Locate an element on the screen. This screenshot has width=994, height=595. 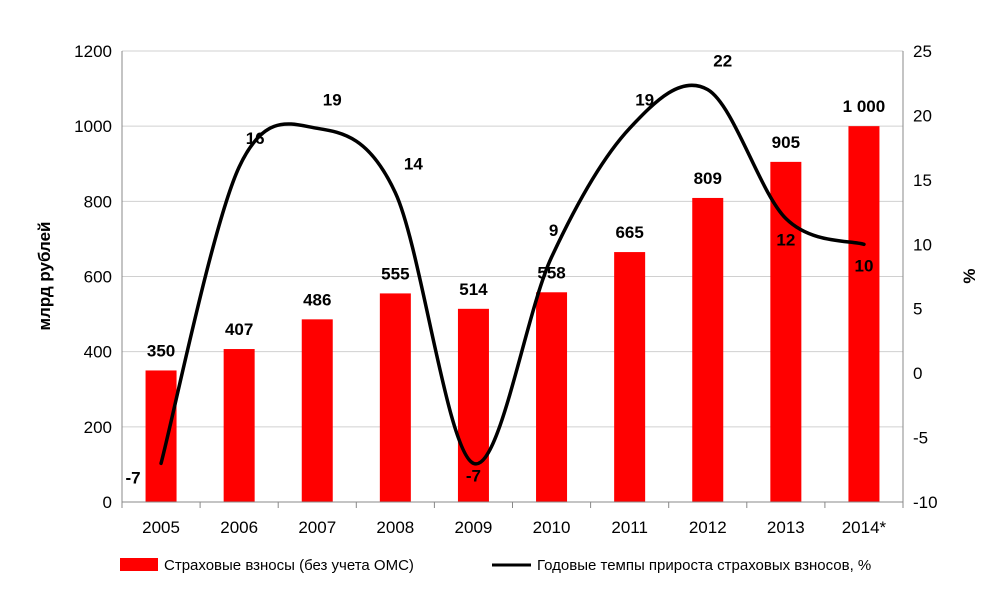
y2-tick-label: 0 is located at coordinates (917, 373).